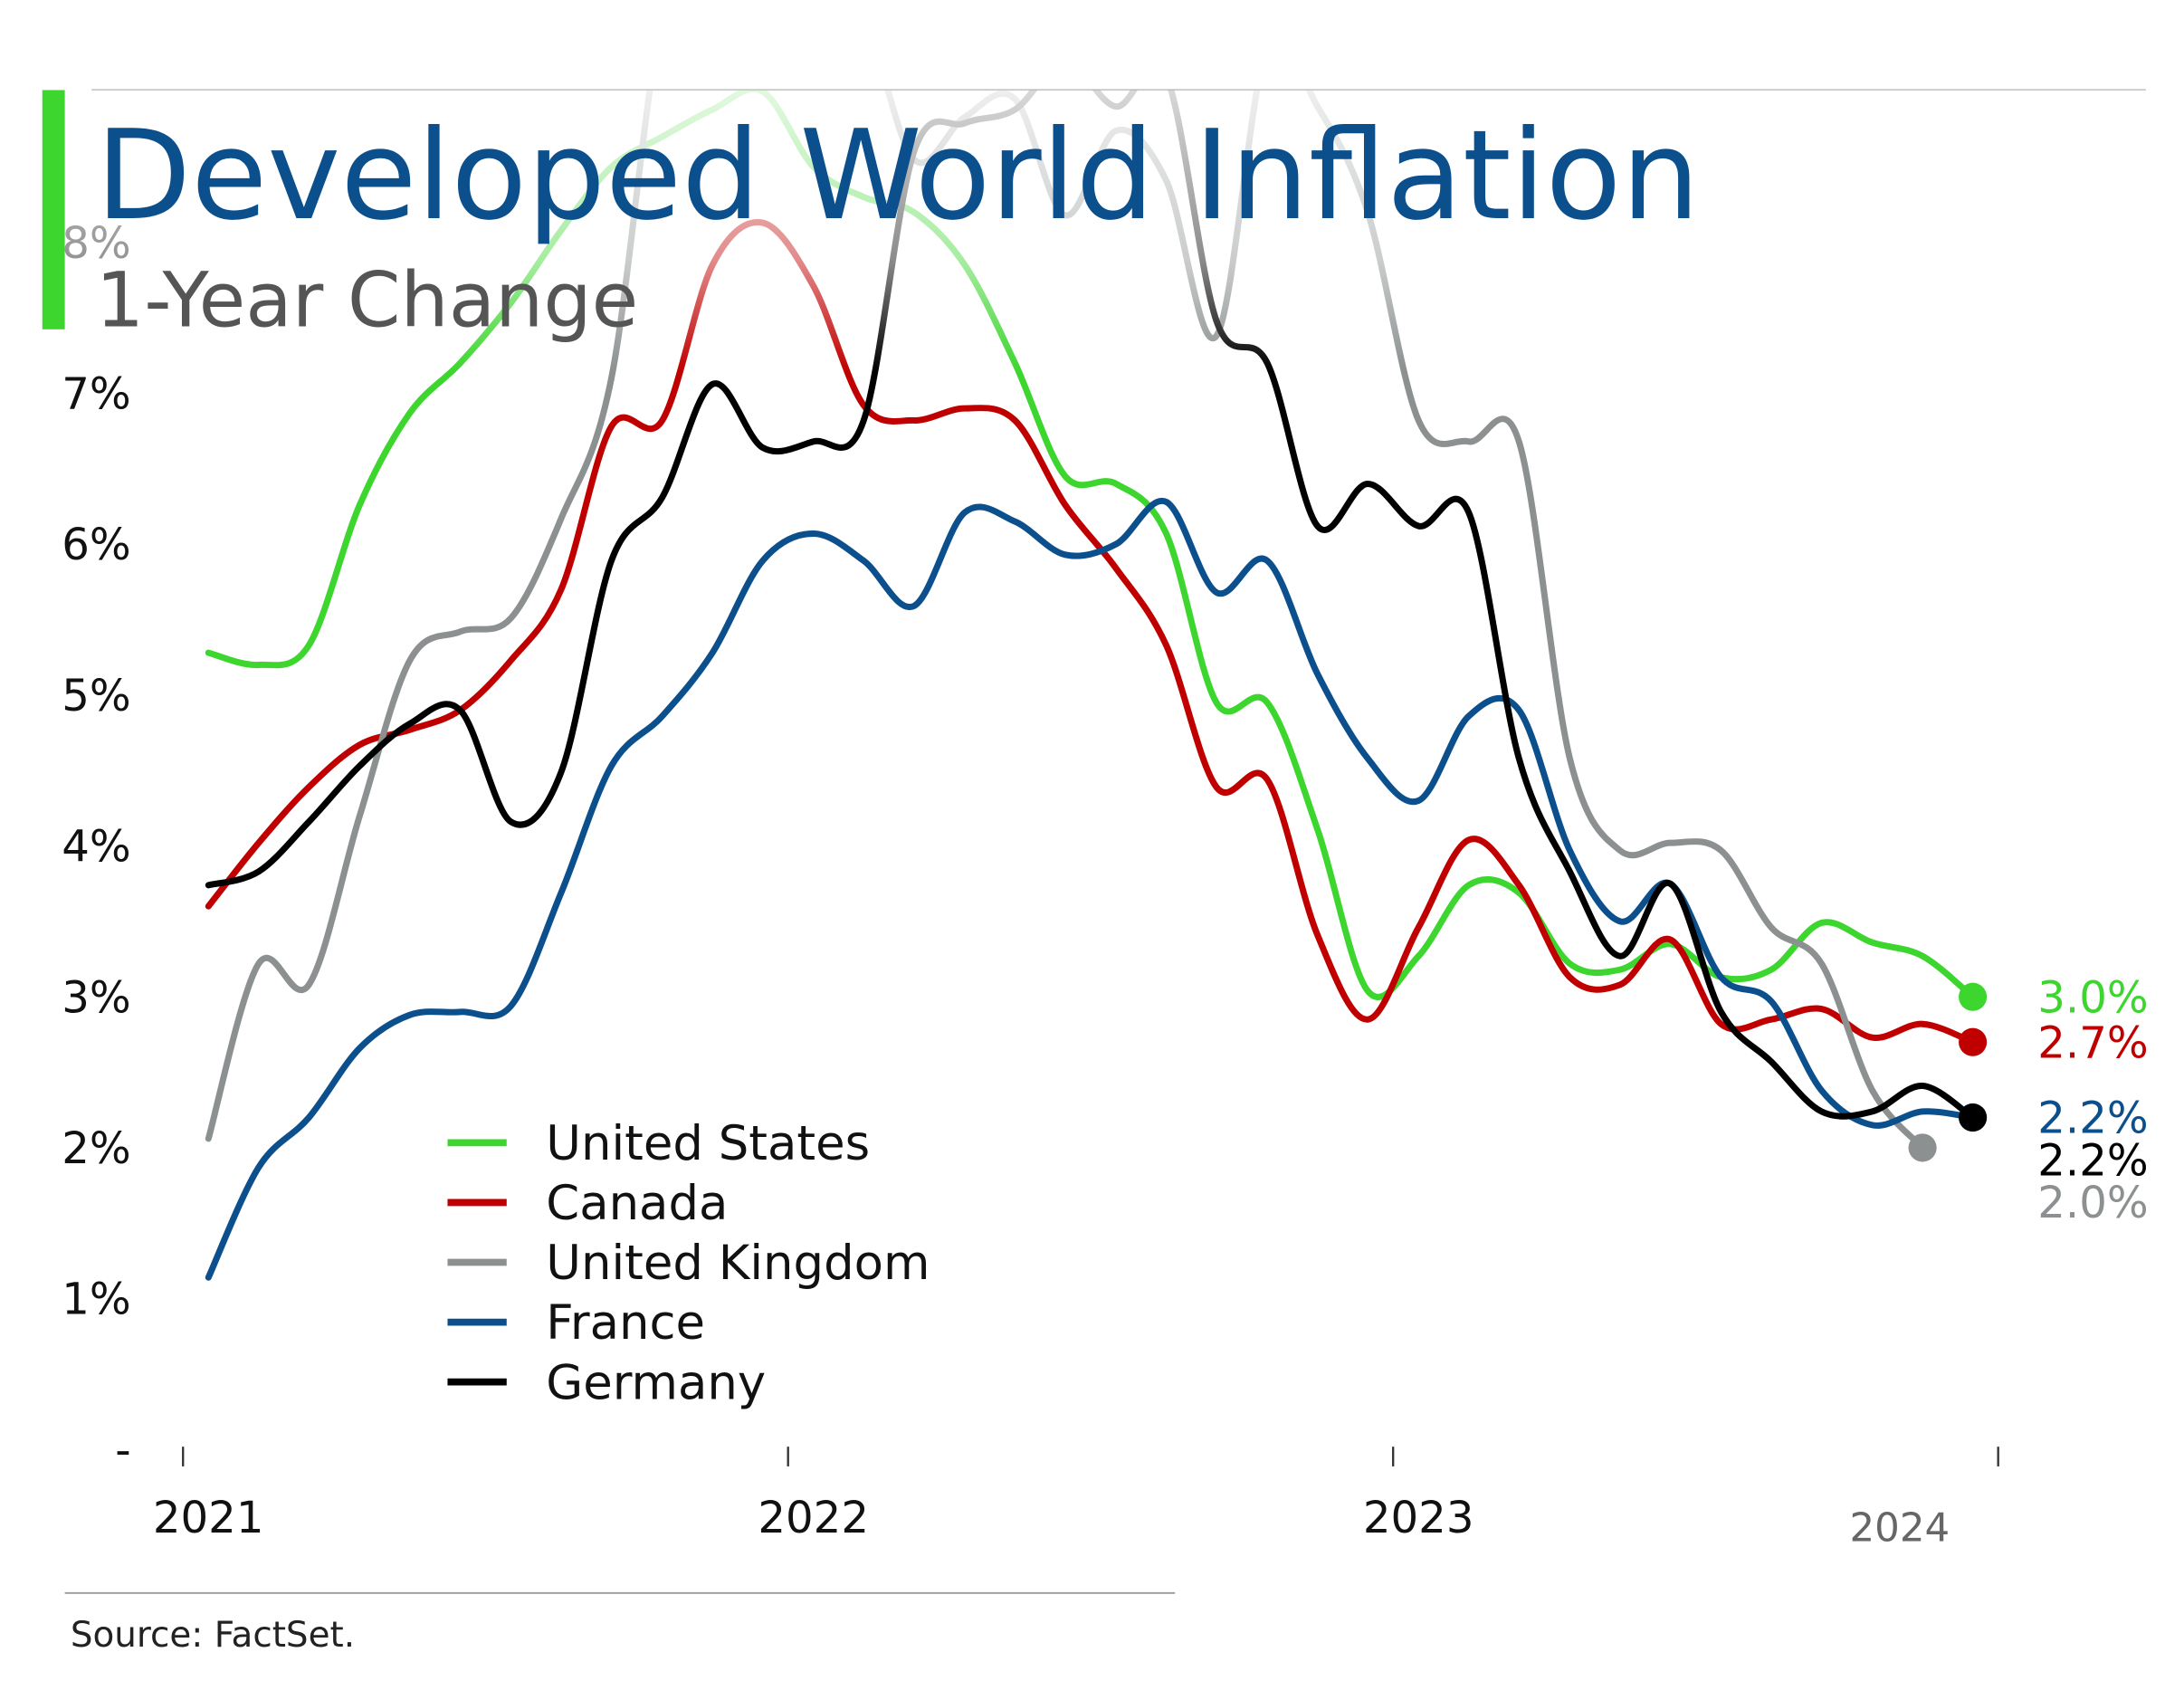  Describe the element at coordinates (96, 847) in the screenshot. I see `y-tick-label: 4%` at that location.